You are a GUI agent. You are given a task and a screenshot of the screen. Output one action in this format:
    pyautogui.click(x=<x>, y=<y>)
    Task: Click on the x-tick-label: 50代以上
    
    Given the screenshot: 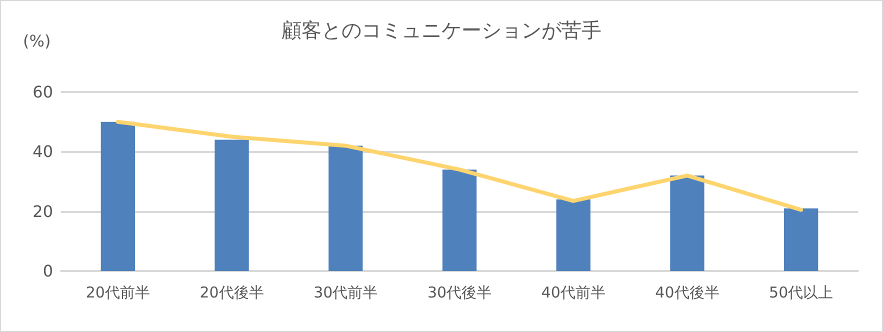 What is the action you would take?
    pyautogui.click(x=801, y=293)
    